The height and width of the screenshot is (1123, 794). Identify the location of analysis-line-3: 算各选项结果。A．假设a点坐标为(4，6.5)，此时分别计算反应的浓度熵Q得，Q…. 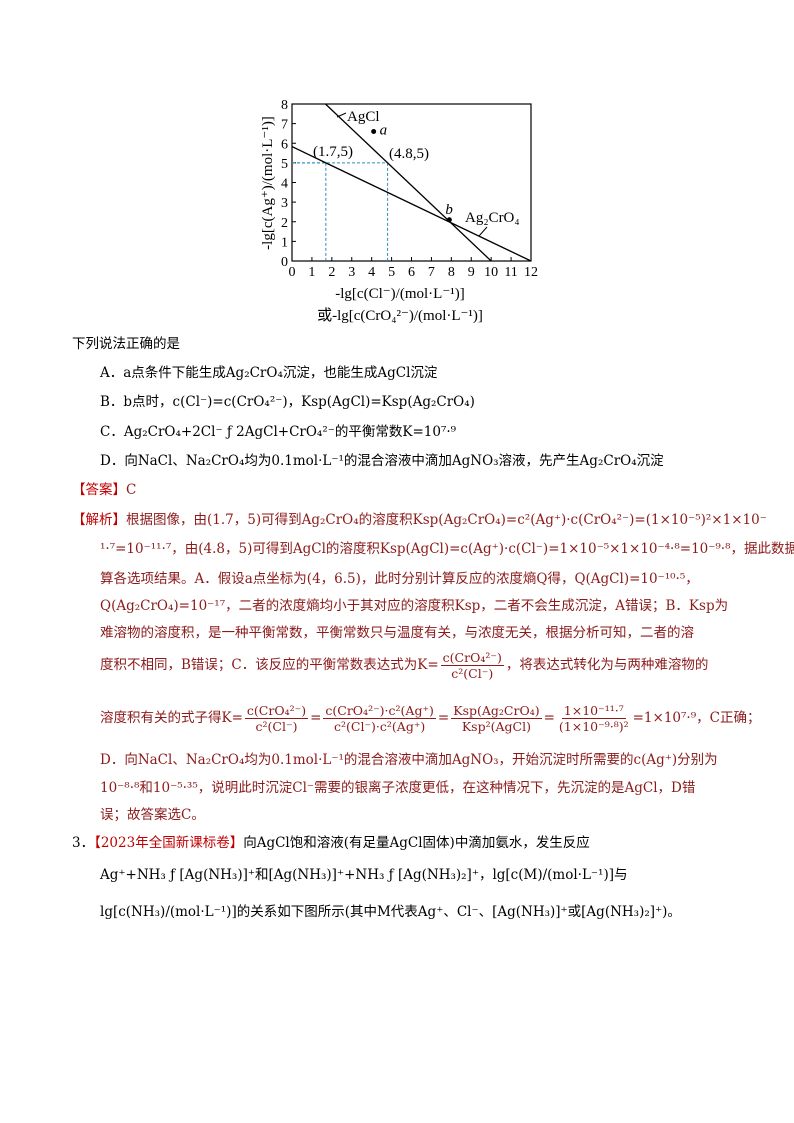
(399, 579).